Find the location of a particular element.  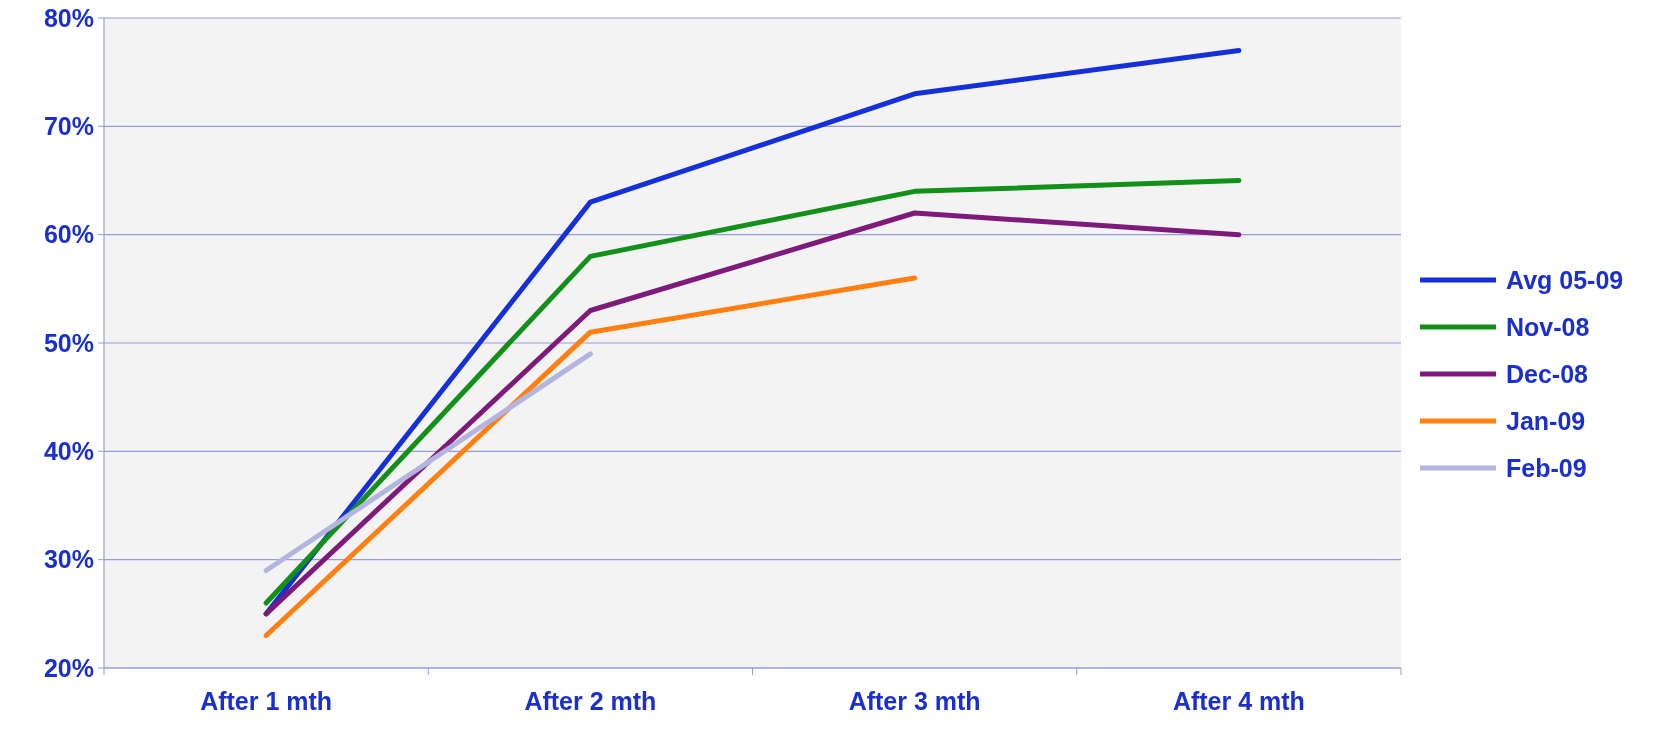

legend-label: Avg 05-09 is located at coordinates (1565, 279).